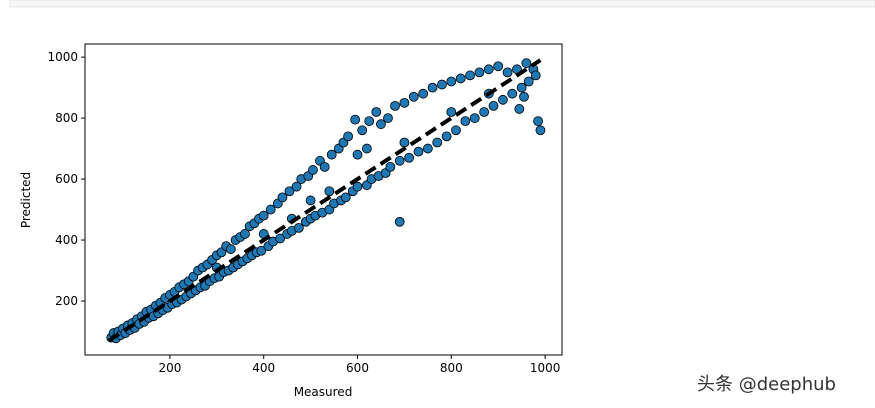  I want to click on cell-border, so click(442, 4).